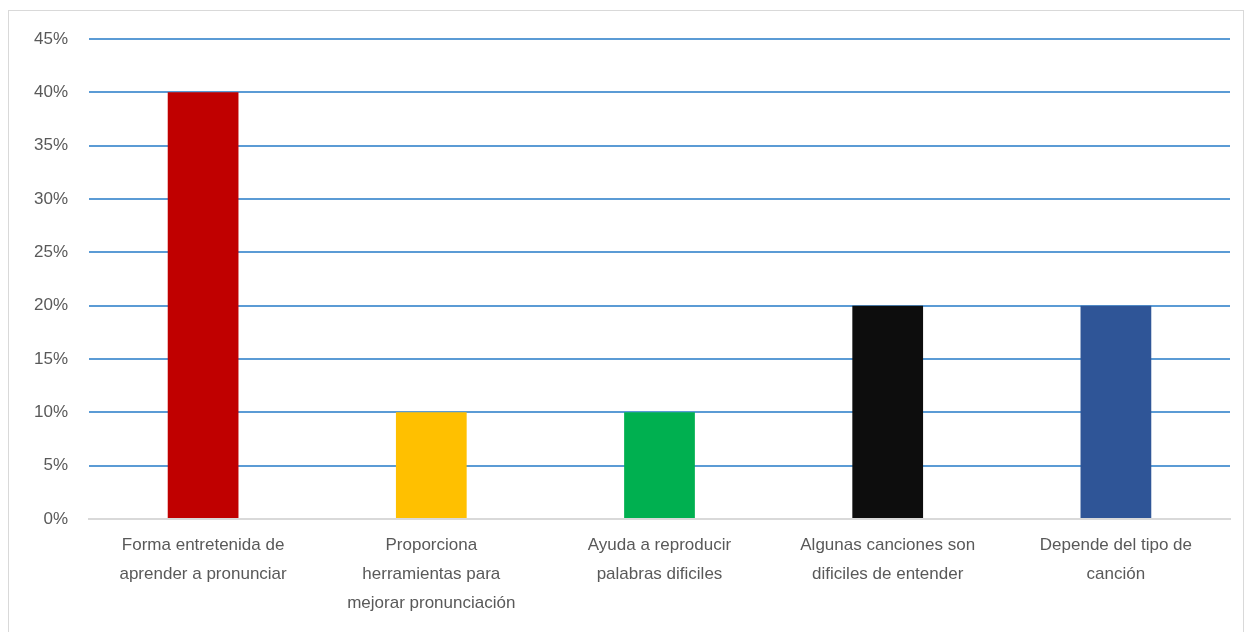  What do you see at coordinates (50, 198) in the screenshot?
I see `y-tick-label: 30%` at bounding box center [50, 198].